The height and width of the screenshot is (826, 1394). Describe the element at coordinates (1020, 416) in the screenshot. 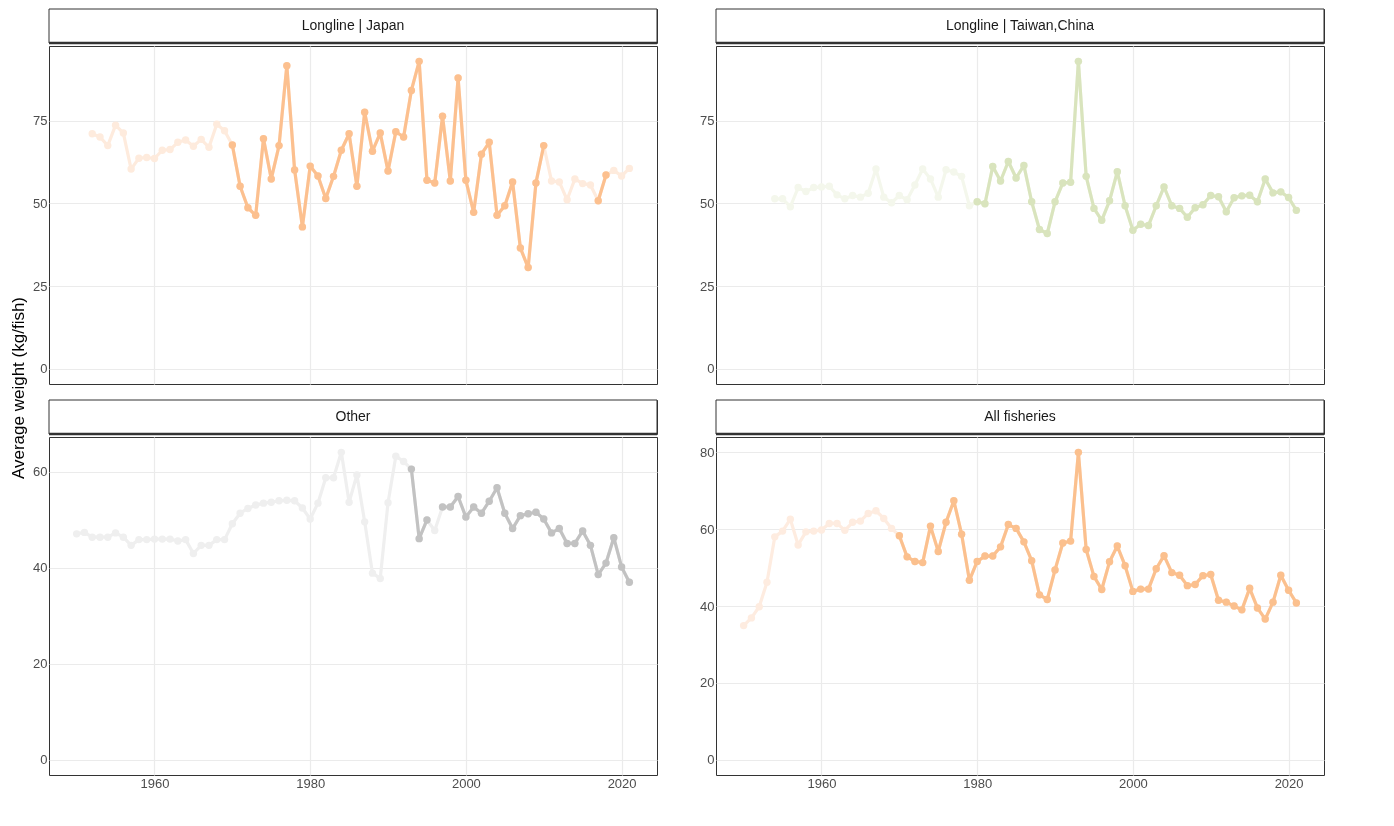

I see `chart-title: All fisheries` at that location.